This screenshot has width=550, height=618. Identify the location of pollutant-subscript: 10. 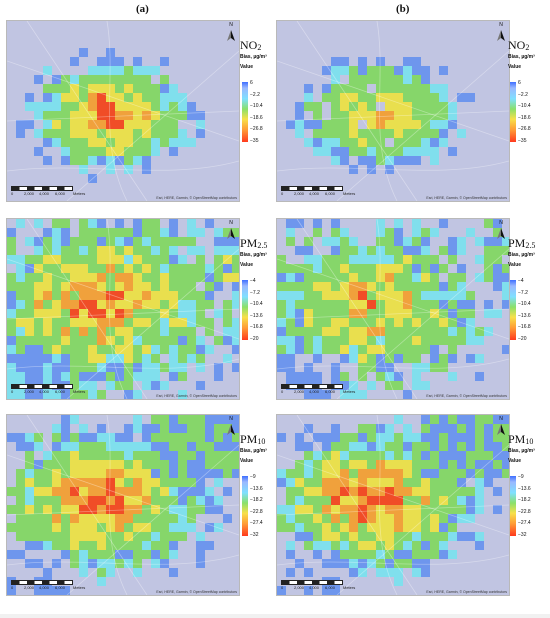
(261, 441).